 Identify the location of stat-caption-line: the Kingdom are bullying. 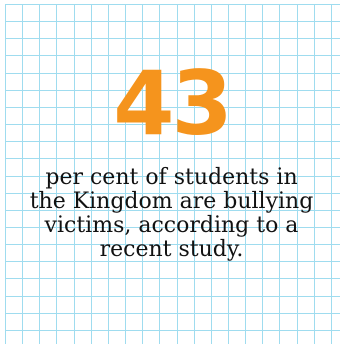
(171, 201).